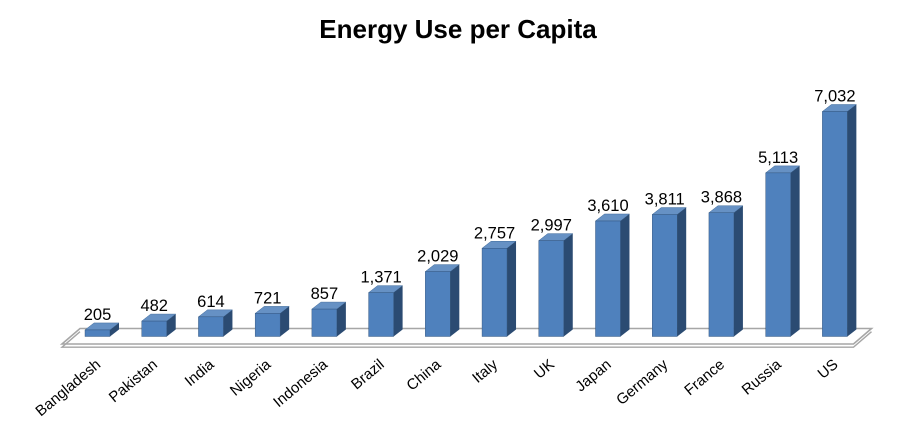 The height and width of the screenshot is (438, 916). I want to click on bar-front-face-uk, so click(551, 288).